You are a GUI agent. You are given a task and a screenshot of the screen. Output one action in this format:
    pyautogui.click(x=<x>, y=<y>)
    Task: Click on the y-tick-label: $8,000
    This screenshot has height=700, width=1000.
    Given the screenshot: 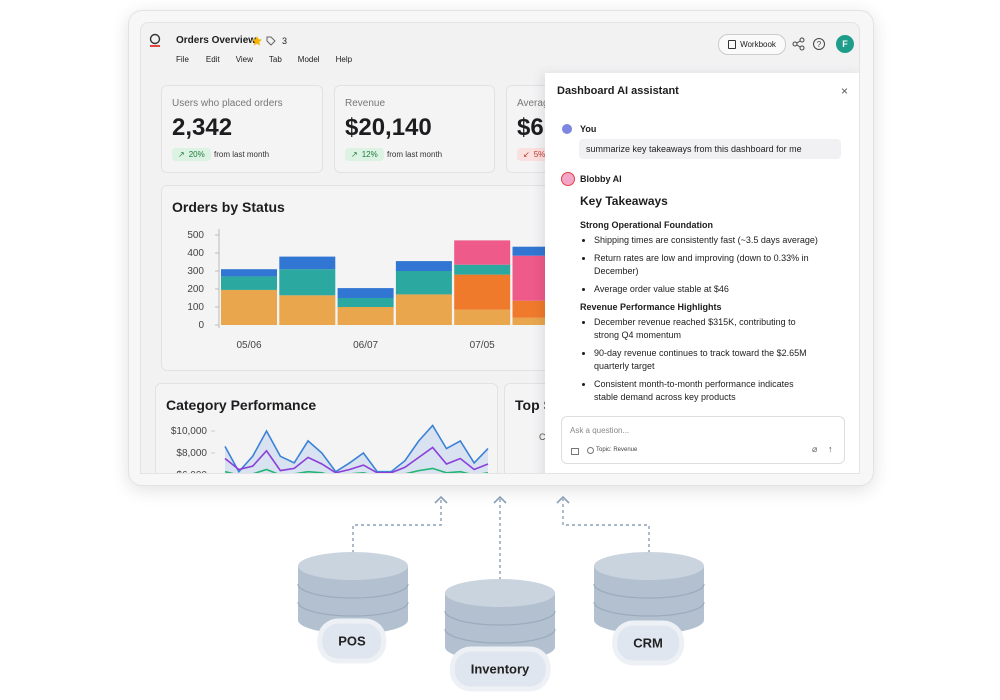 What is the action you would take?
    pyautogui.click(x=191, y=453)
    